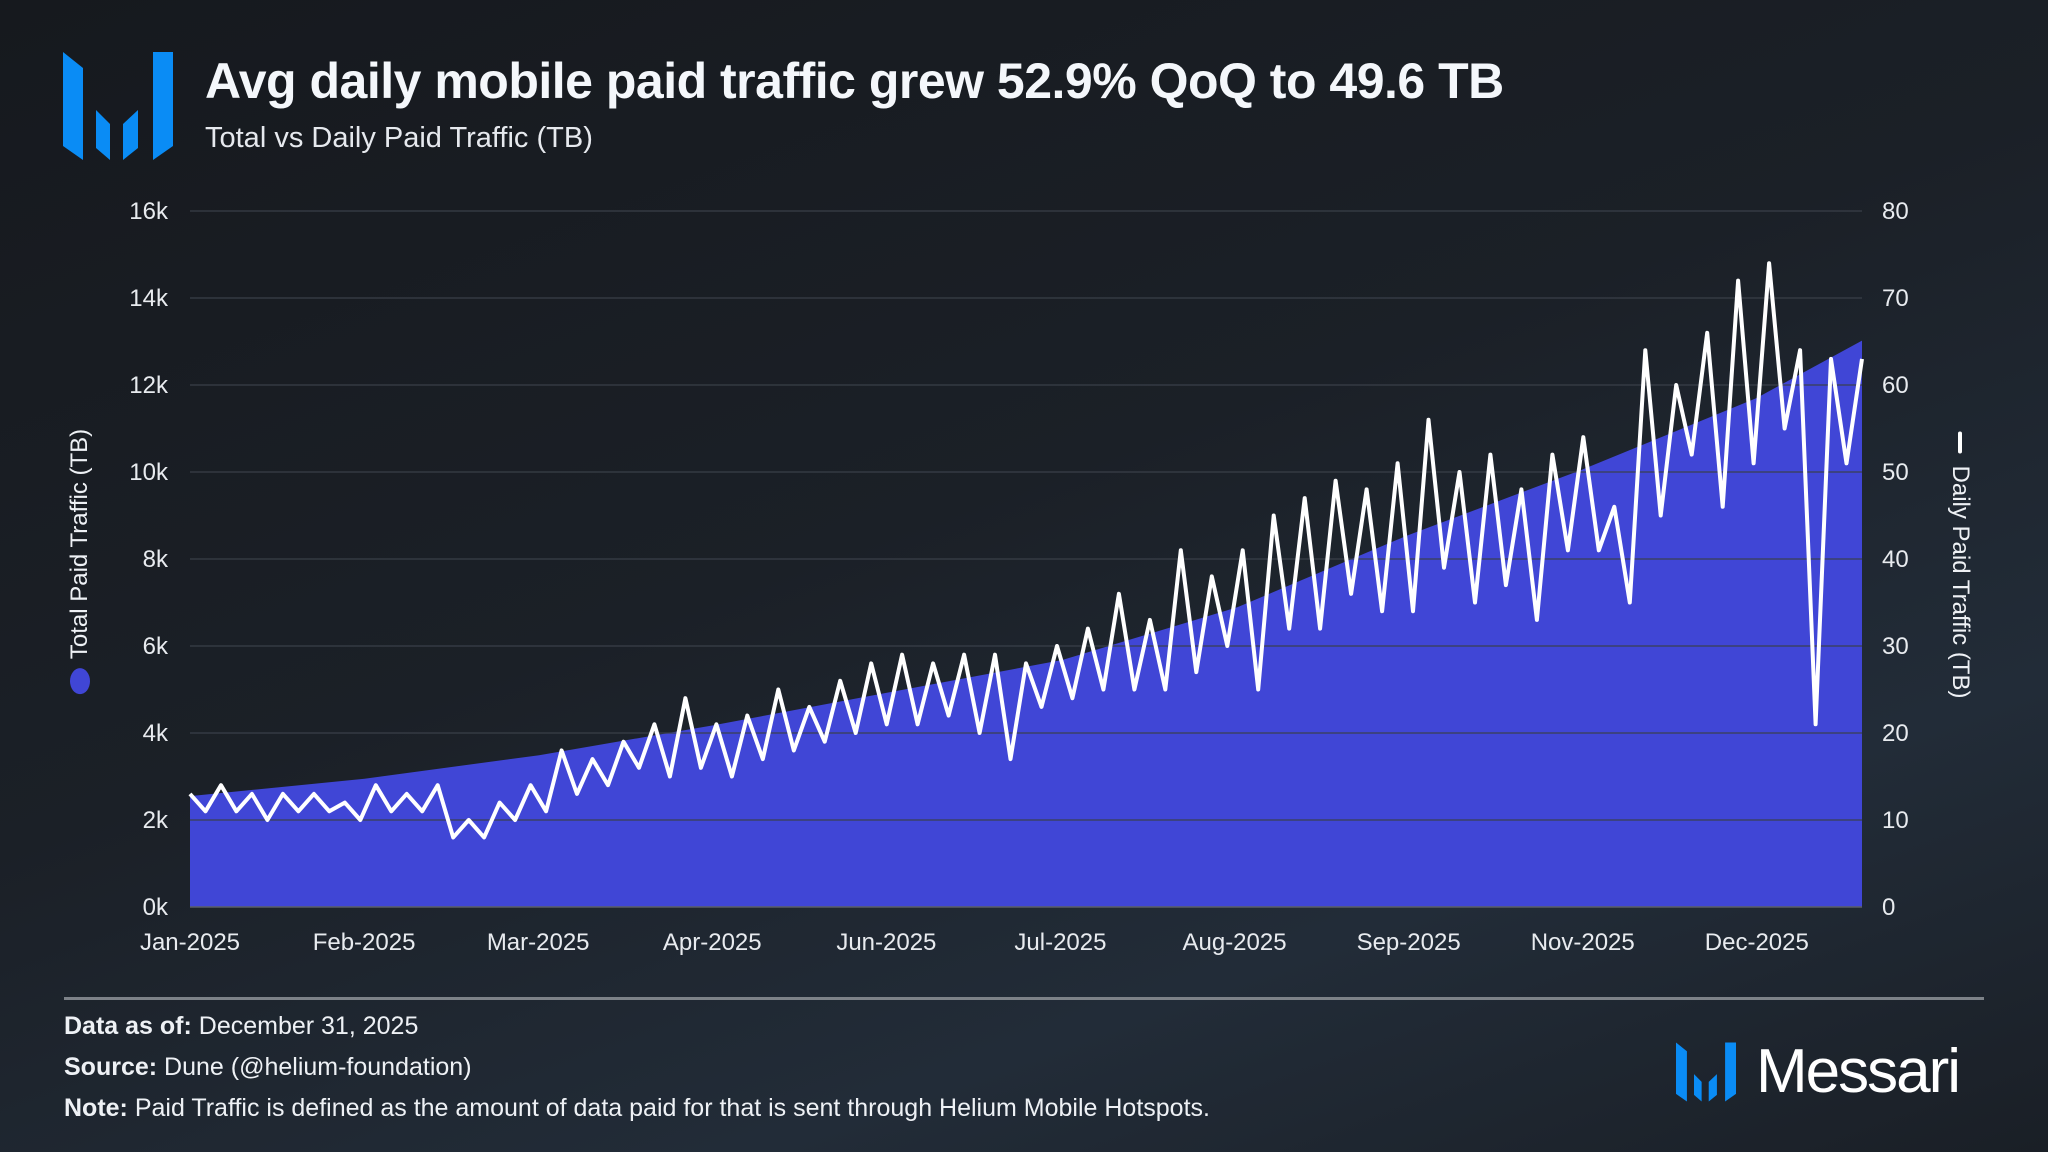 Image resolution: width=2048 pixels, height=1152 pixels. I want to click on note-label: Note:, so click(96, 1108).